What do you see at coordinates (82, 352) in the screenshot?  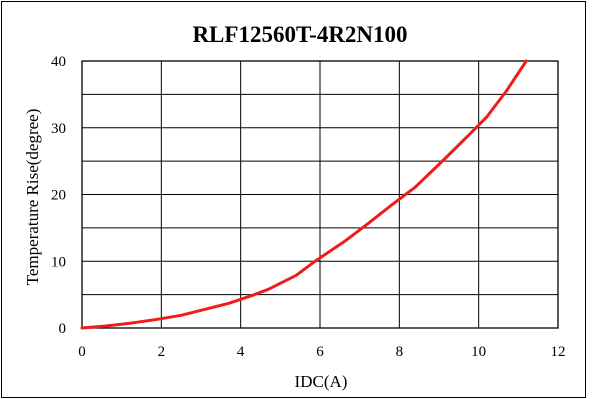 I see `x-tick-label: 0` at bounding box center [82, 352].